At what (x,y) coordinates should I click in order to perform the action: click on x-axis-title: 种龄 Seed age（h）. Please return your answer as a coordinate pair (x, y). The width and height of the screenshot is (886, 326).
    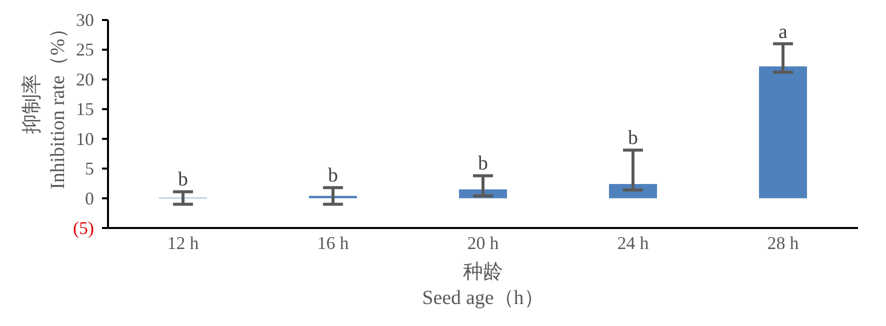
    Looking at the image, I should click on (483, 285).